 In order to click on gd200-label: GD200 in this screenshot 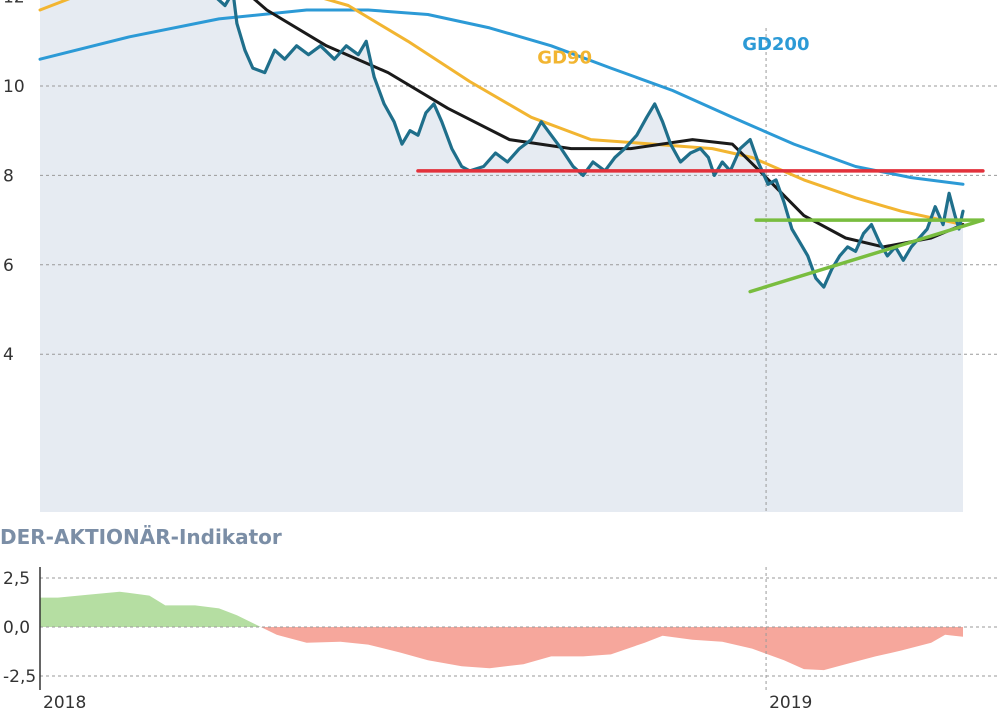, I will do `click(775, 44)`.